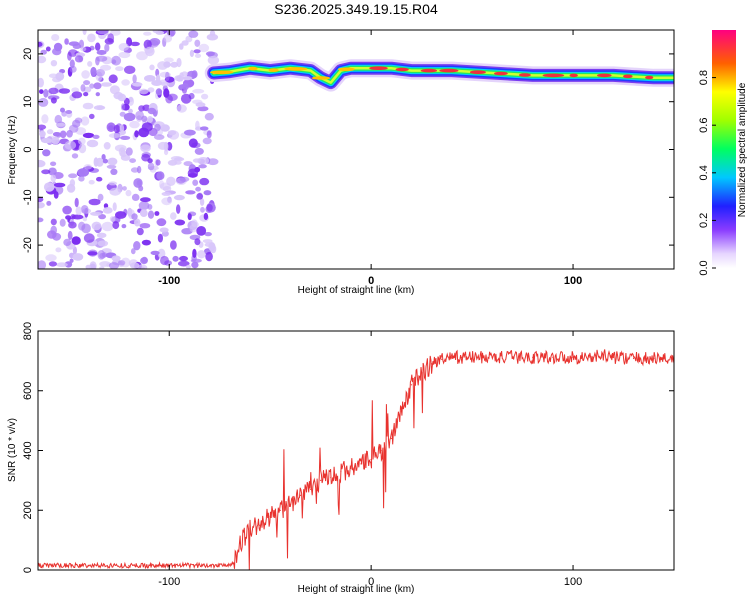 The image size is (750, 600). What do you see at coordinates (356, 589) in the screenshot?
I see `snr-x-label: Height of straight line (km)` at bounding box center [356, 589].